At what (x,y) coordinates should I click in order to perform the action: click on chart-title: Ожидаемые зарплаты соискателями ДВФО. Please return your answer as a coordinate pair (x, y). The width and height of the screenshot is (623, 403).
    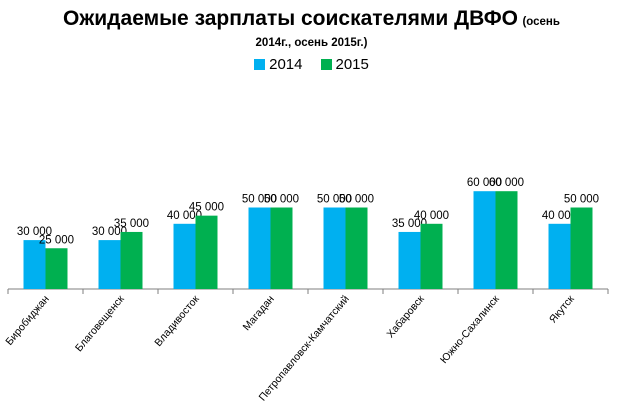
    Looking at the image, I should click on (290, 18).